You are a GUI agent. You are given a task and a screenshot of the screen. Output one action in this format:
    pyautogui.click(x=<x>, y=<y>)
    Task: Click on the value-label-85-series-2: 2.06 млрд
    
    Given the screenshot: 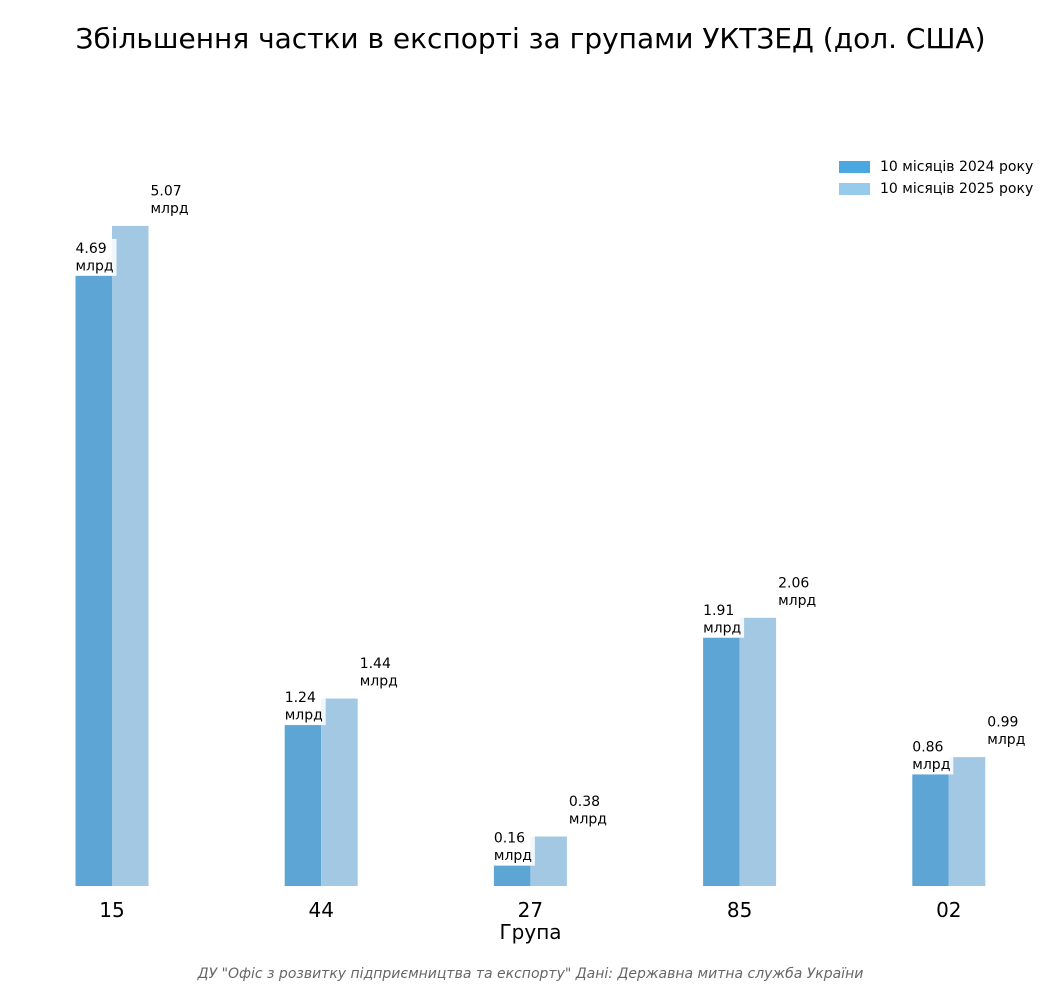 What is the action you would take?
    pyautogui.click(x=797, y=592)
    